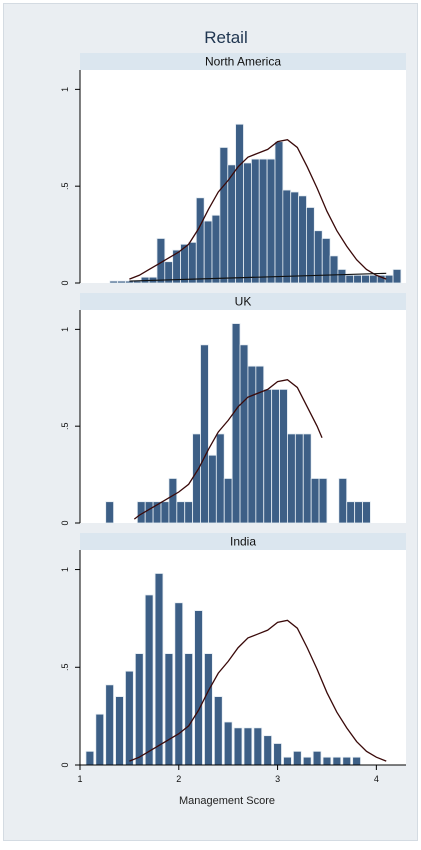  I want to click on x-tick-label: 1, so click(79, 779).